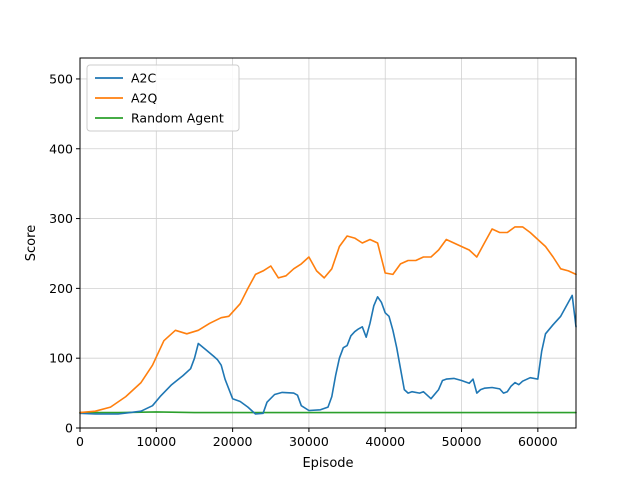 The image size is (640, 485). I want to click on legend-box, so click(163, 98).